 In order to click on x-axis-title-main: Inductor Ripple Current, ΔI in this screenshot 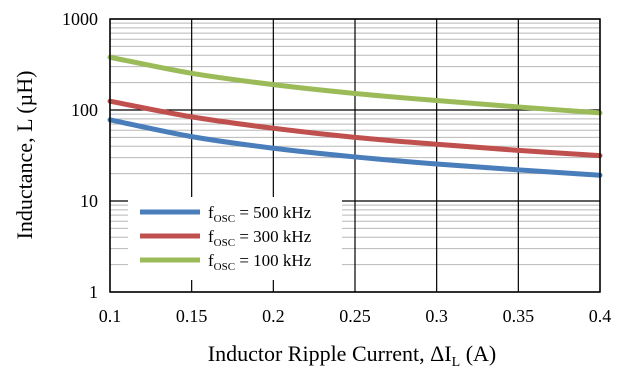, I will do `click(330, 353)`.